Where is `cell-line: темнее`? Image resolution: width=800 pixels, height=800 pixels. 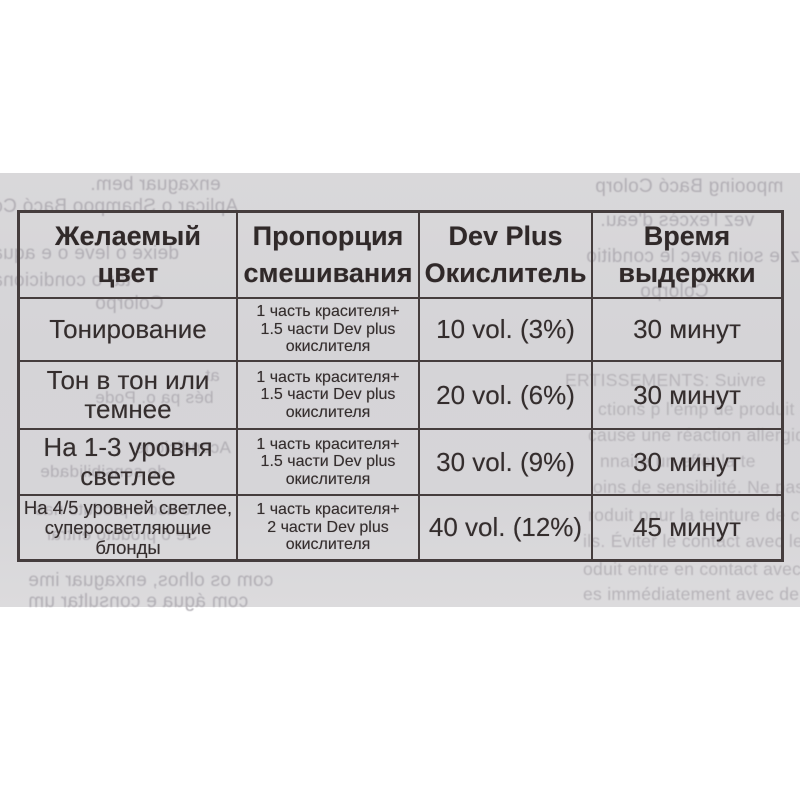
cell-line: темнее is located at coordinates (128, 409).